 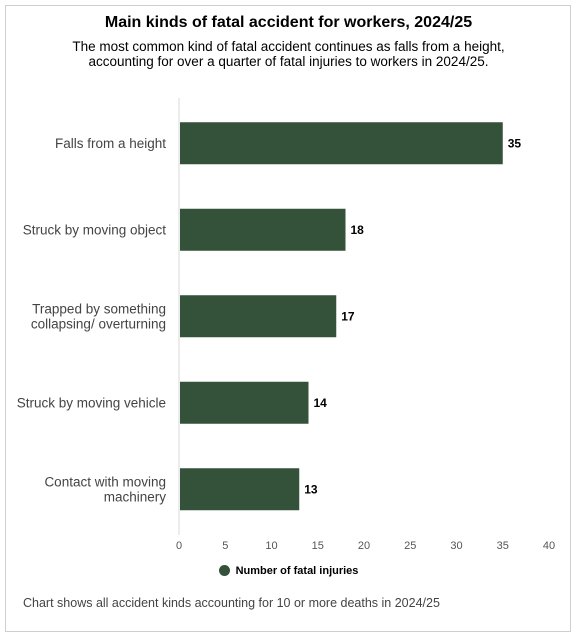 What do you see at coordinates (410, 546) in the screenshot?
I see `x-tick-label: 25` at bounding box center [410, 546].